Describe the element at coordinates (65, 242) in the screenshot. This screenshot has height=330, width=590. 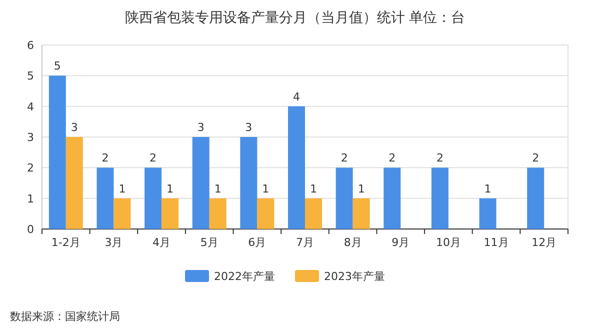
I see `x-tick-label: 1-2月` at that location.